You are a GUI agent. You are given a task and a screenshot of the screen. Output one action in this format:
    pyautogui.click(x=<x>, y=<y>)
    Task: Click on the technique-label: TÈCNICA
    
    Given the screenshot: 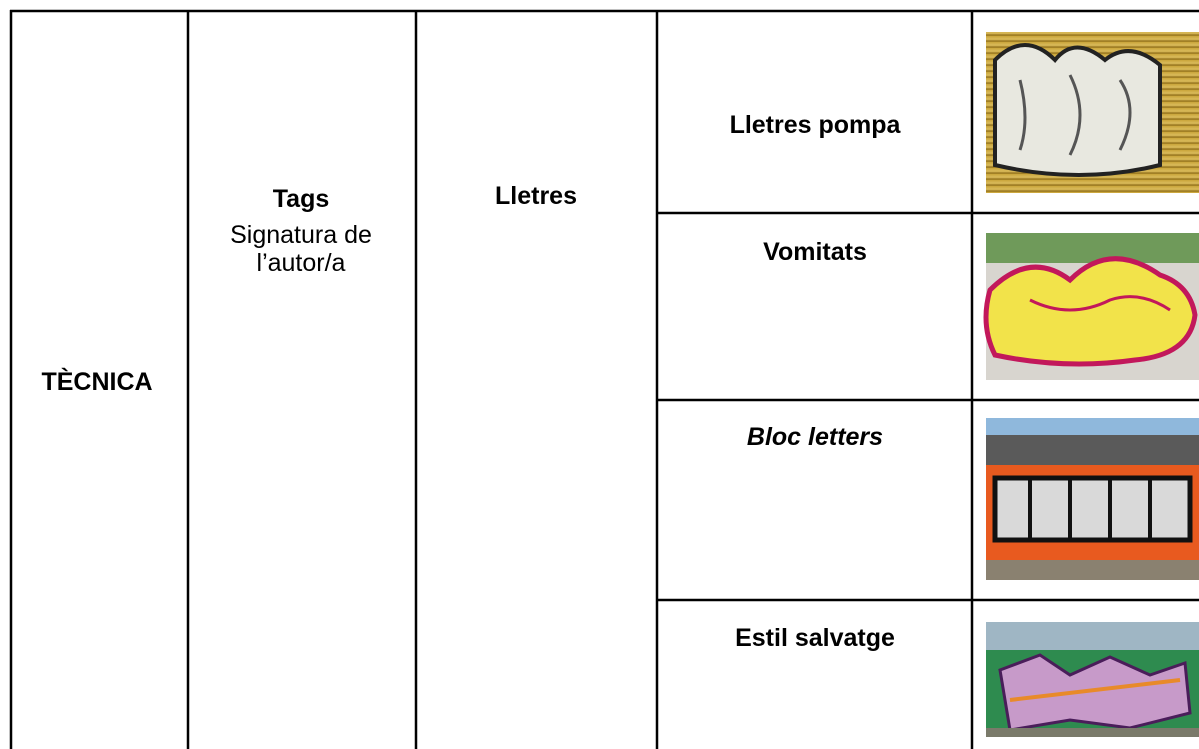 What is the action you would take?
    pyautogui.click(x=96, y=381)
    